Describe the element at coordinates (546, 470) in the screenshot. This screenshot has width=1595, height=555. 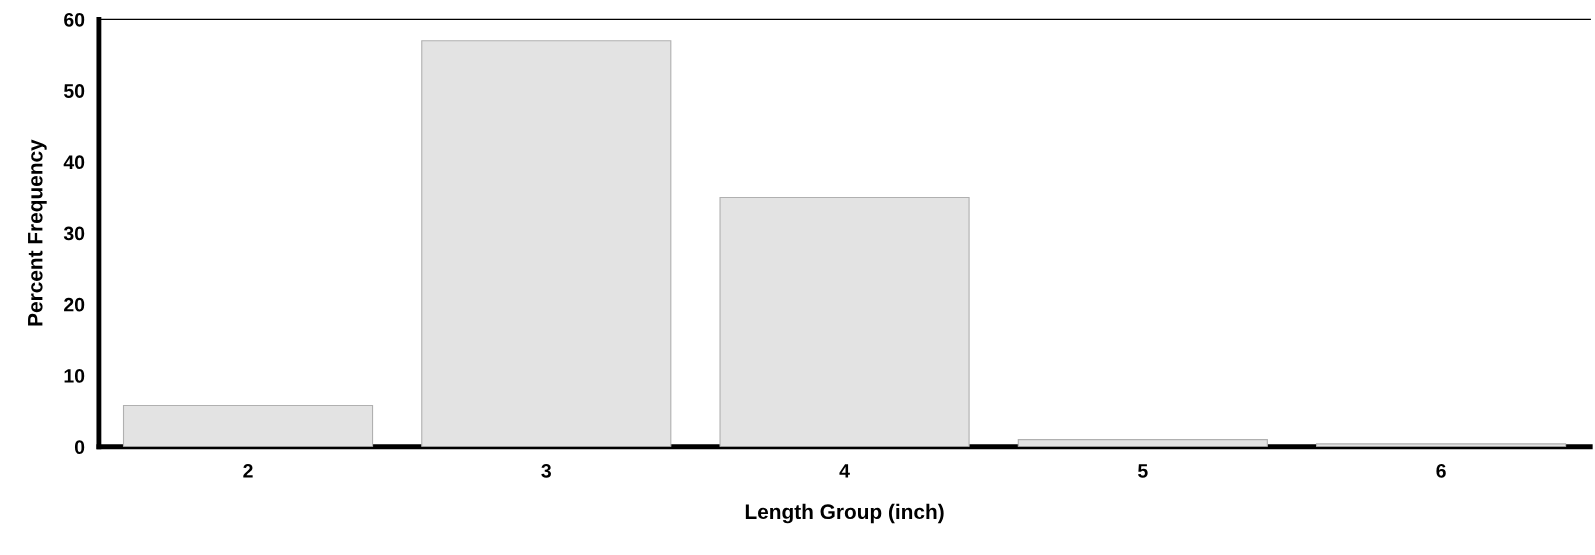
I see `x-tick-label: 3` at that location.